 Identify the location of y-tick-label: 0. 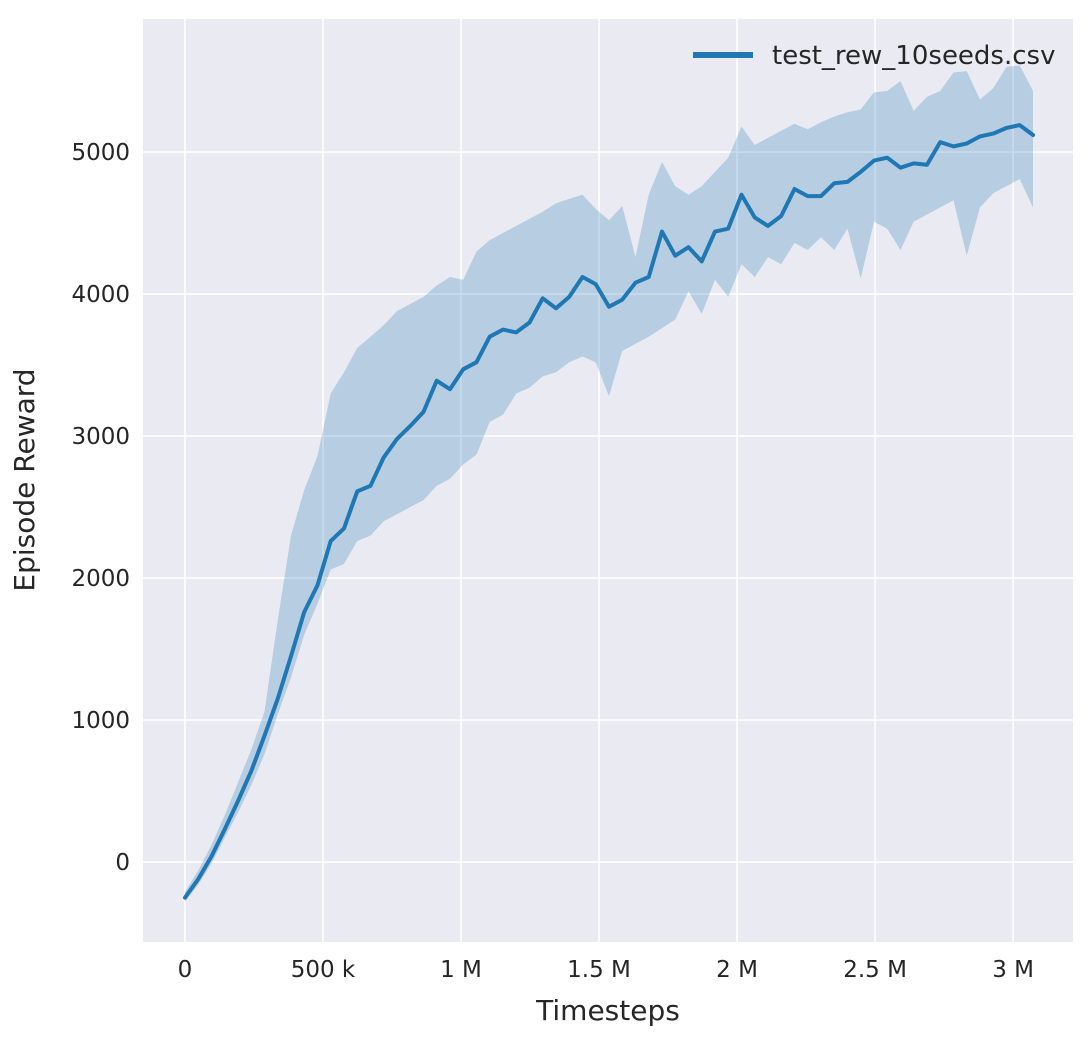
(122, 863).